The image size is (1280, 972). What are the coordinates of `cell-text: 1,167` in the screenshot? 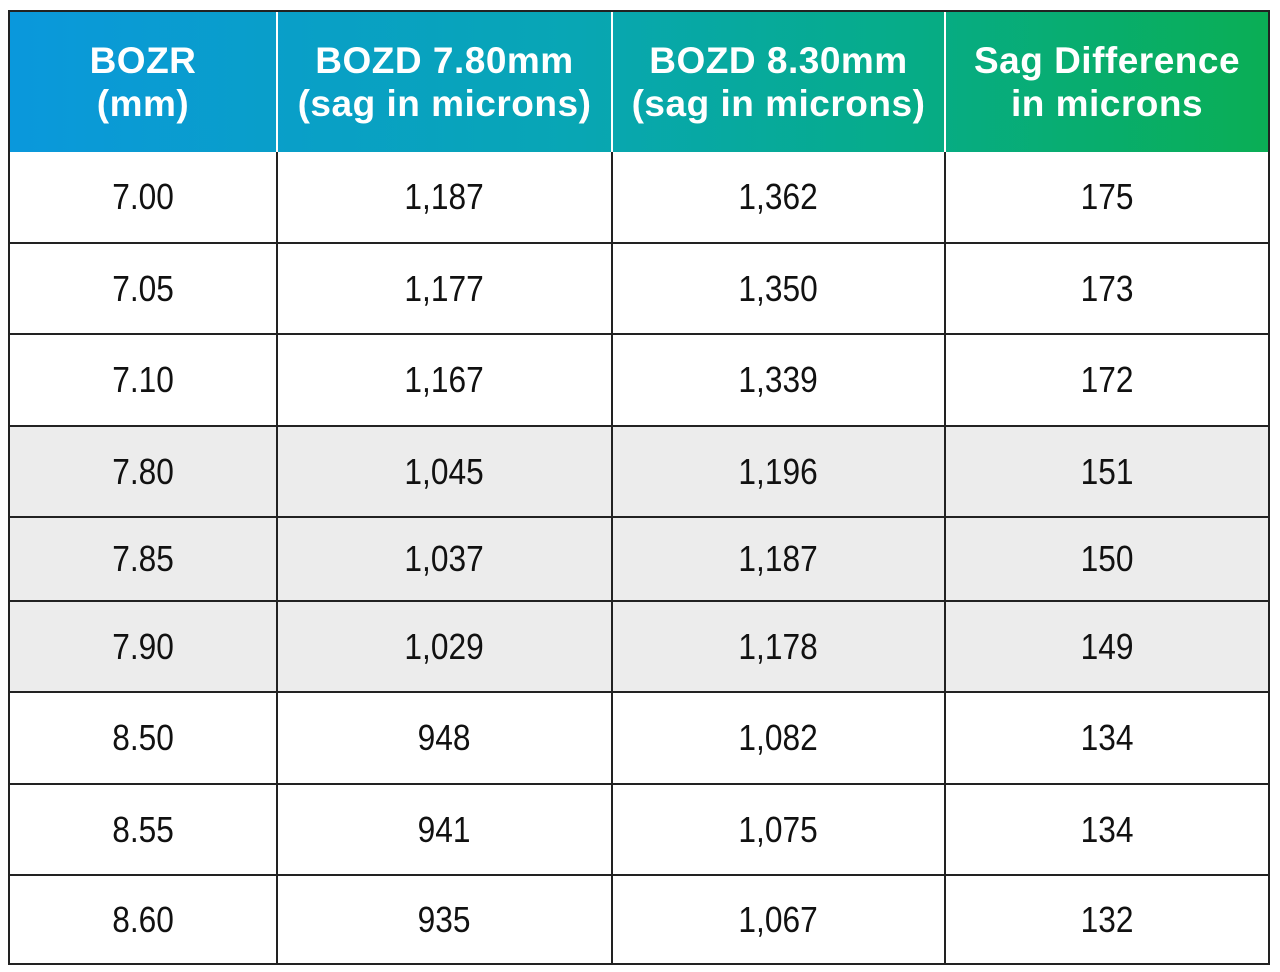 It's located at (444, 379).